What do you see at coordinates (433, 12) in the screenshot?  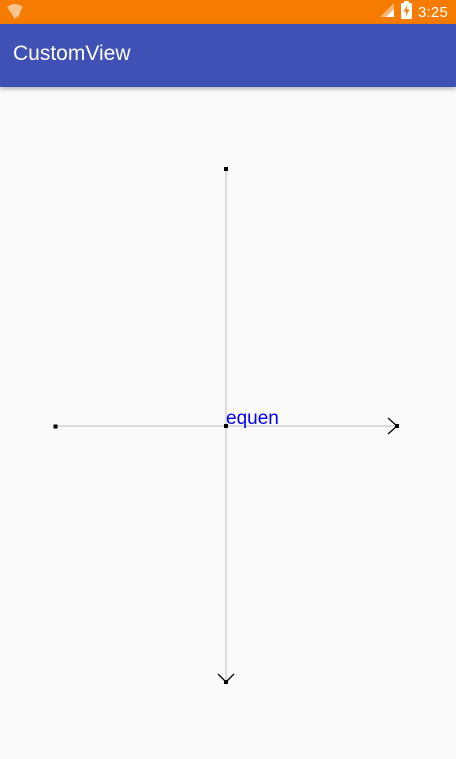 I see `status-time: 3:25` at bounding box center [433, 12].